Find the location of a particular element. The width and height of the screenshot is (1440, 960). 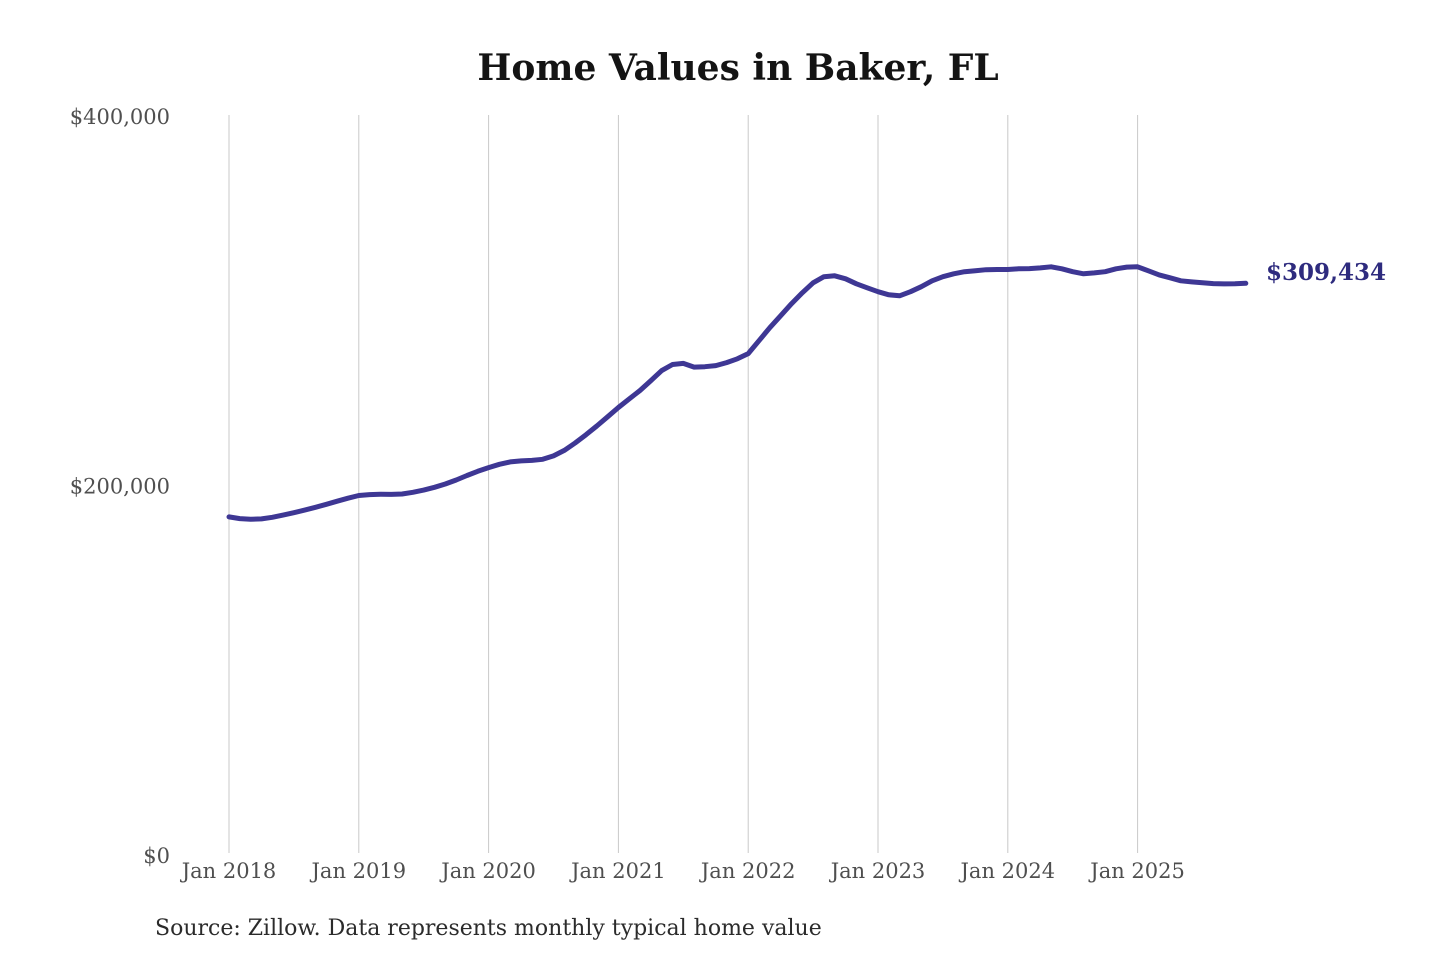

latest-value-annotation: $309,434 is located at coordinates (1326, 273).